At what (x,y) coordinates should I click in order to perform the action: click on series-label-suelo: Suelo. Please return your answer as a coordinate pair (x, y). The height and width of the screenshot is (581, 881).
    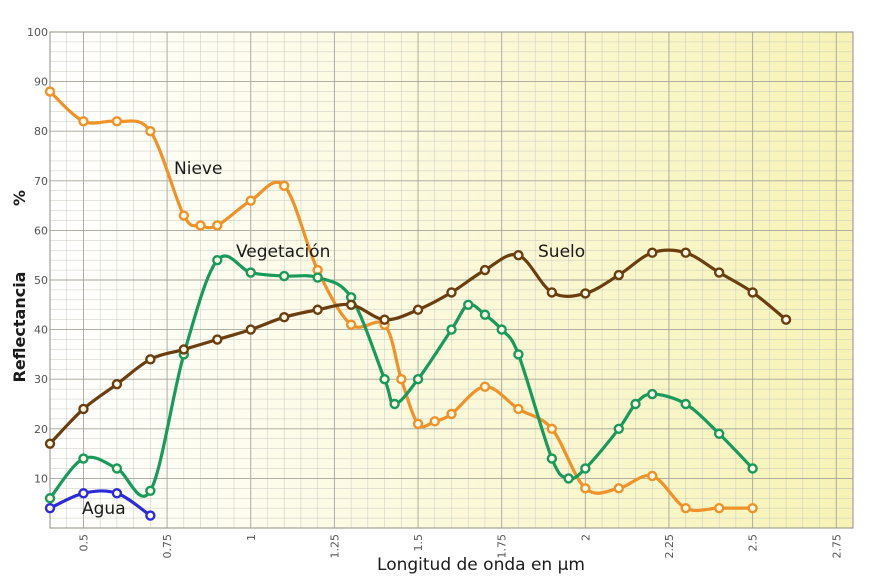
    Looking at the image, I should click on (561, 252).